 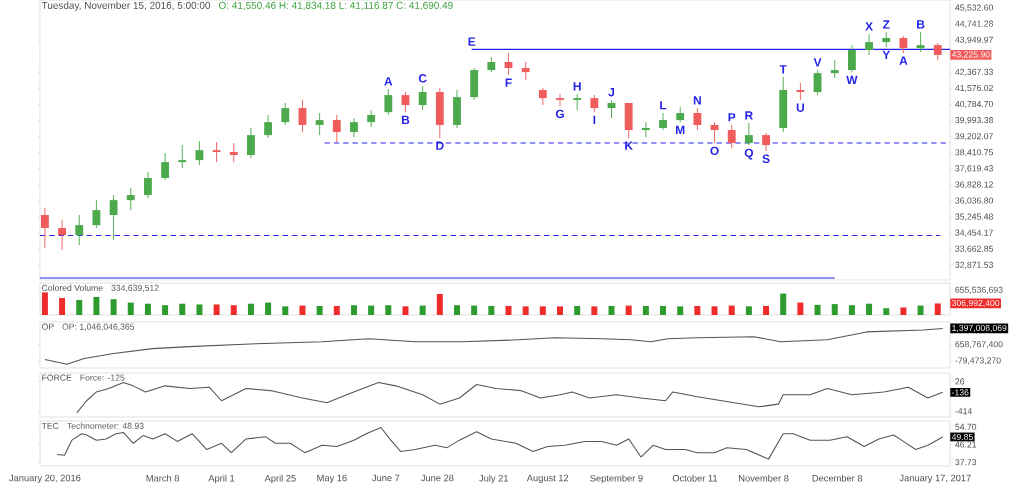 What do you see at coordinates (559, 114) in the screenshot?
I see `annotation: G` at bounding box center [559, 114].